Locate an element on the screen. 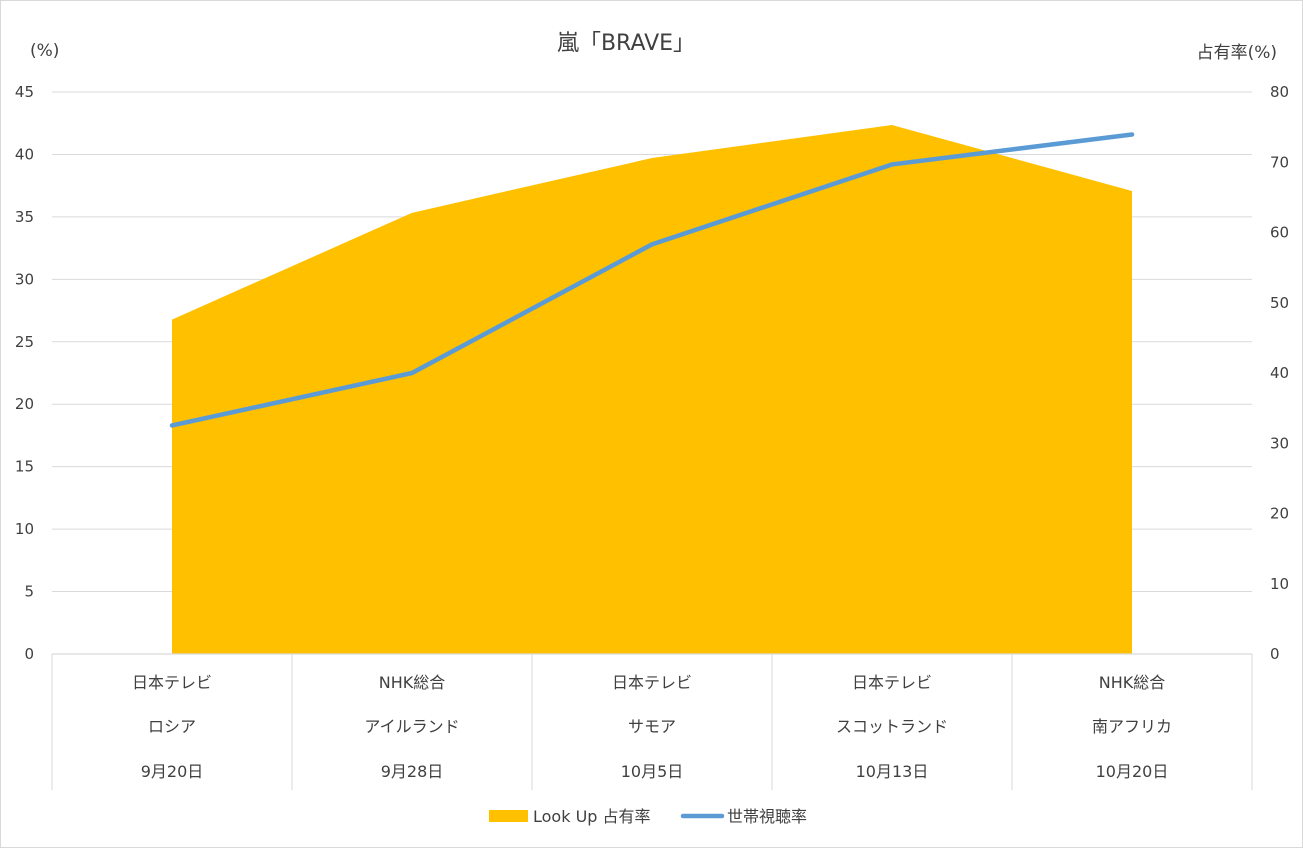 This screenshot has height=848, width=1303. left-tick-label: 40 is located at coordinates (24, 154).